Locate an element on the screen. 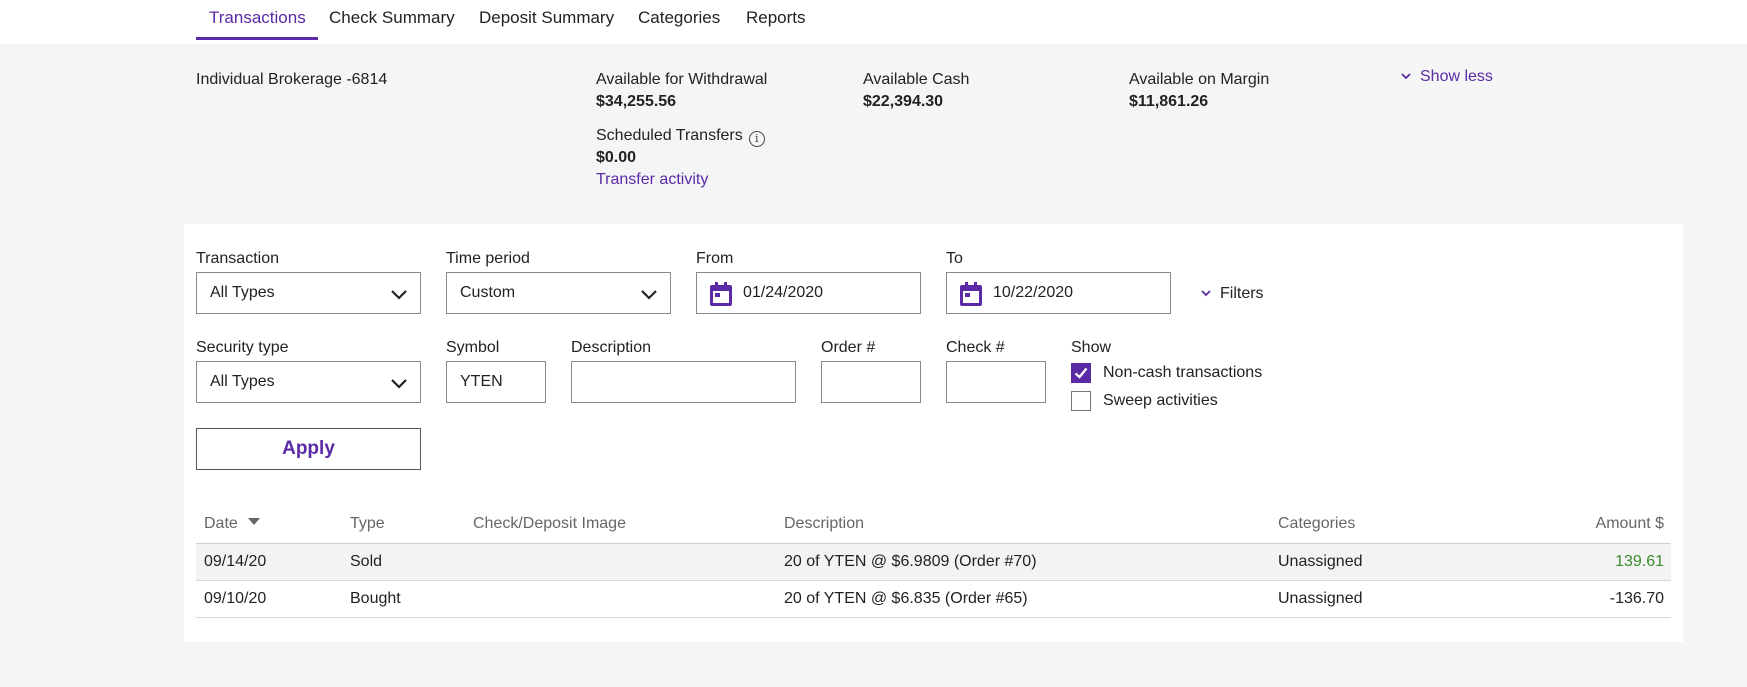  to-label: To is located at coordinates (954, 258).